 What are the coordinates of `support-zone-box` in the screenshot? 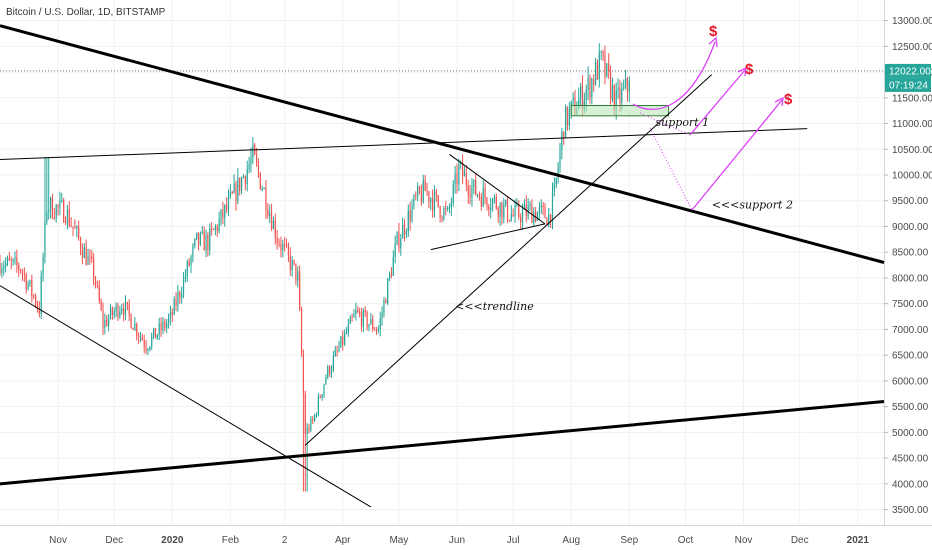 It's located at (620, 111).